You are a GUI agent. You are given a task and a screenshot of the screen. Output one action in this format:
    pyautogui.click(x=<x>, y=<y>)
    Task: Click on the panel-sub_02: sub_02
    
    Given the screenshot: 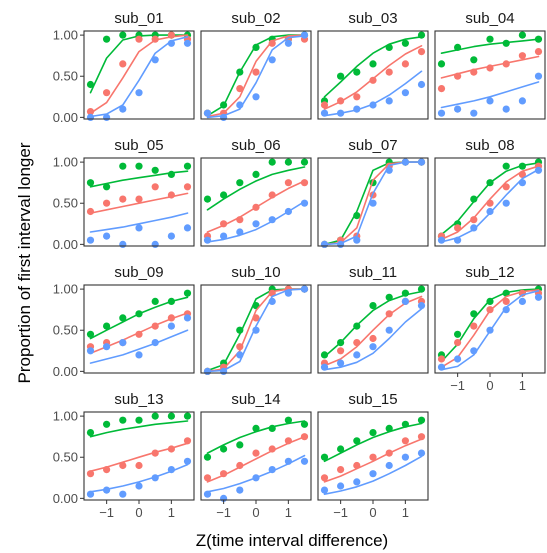 What is the action you would take?
    pyautogui.click(x=256, y=65)
    